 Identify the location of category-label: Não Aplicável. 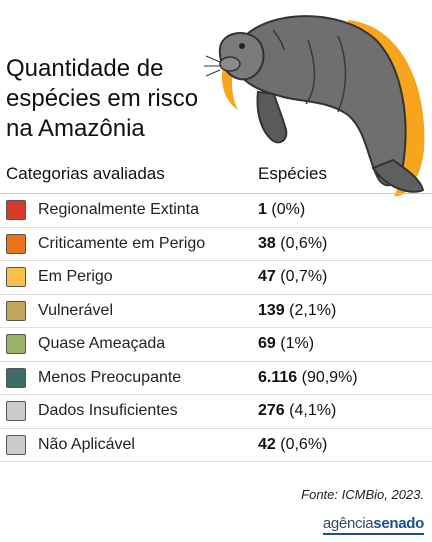
(86, 444).